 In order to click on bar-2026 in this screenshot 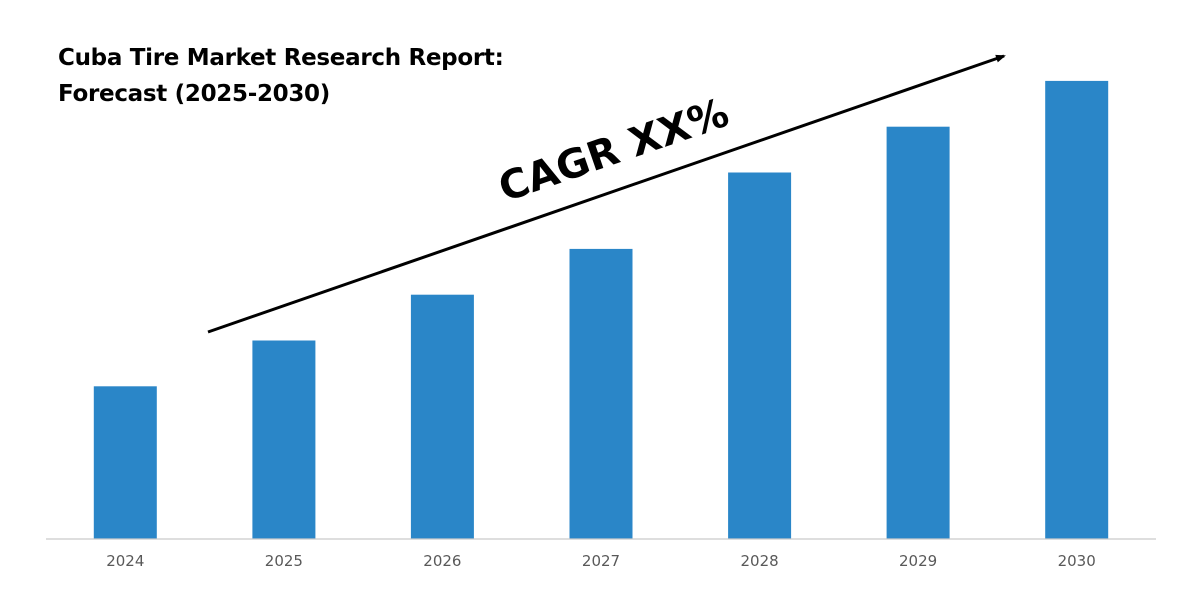, I will do `click(442, 416)`.